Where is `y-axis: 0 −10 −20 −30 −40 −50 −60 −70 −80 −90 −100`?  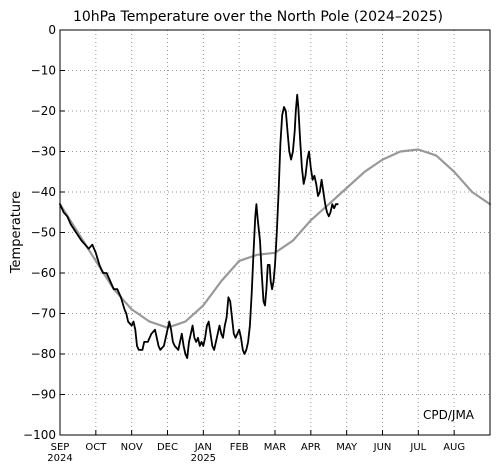 y-axis: 0 −10 −20 −30 −40 −50 −60 −70 −80 −90 −100 is located at coordinates (44, 232).